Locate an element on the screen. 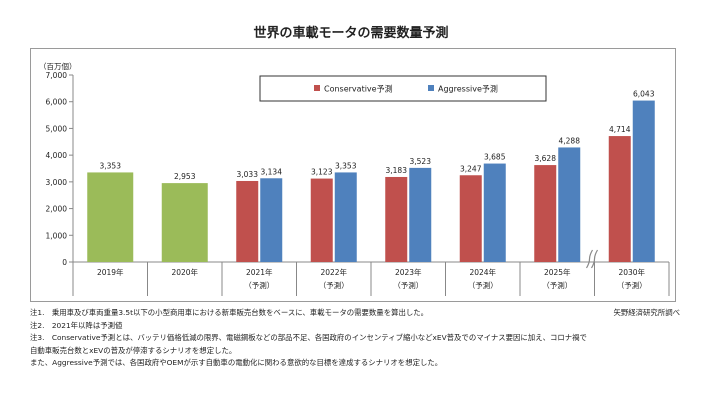 The image size is (702, 400). data-label-aggressive: 6,043 is located at coordinates (644, 94).